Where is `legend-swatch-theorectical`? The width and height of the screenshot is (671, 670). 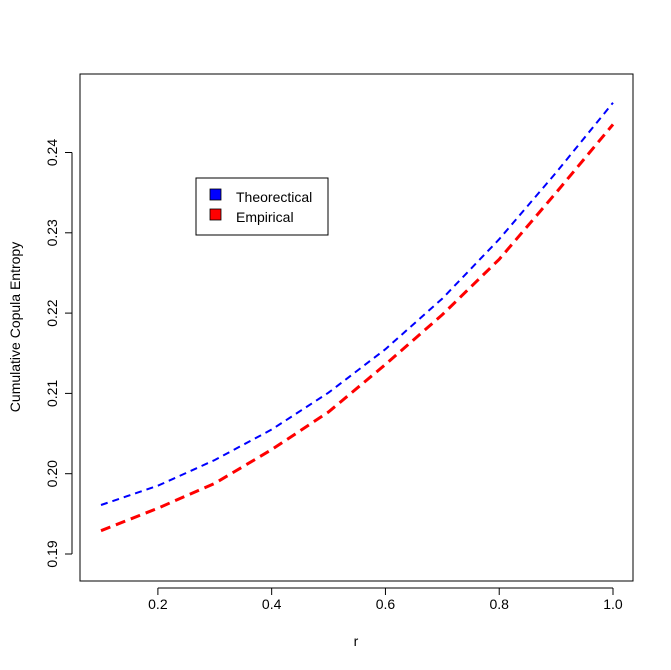 legend-swatch-theorectical is located at coordinates (215, 194).